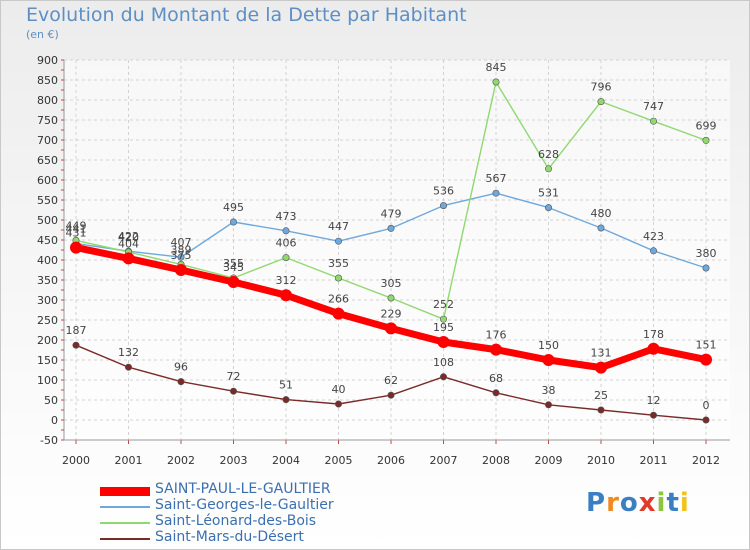 The height and width of the screenshot is (550, 750). Describe the element at coordinates (47, 380) in the screenshot. I see `y-tick-label: 100` at that location.